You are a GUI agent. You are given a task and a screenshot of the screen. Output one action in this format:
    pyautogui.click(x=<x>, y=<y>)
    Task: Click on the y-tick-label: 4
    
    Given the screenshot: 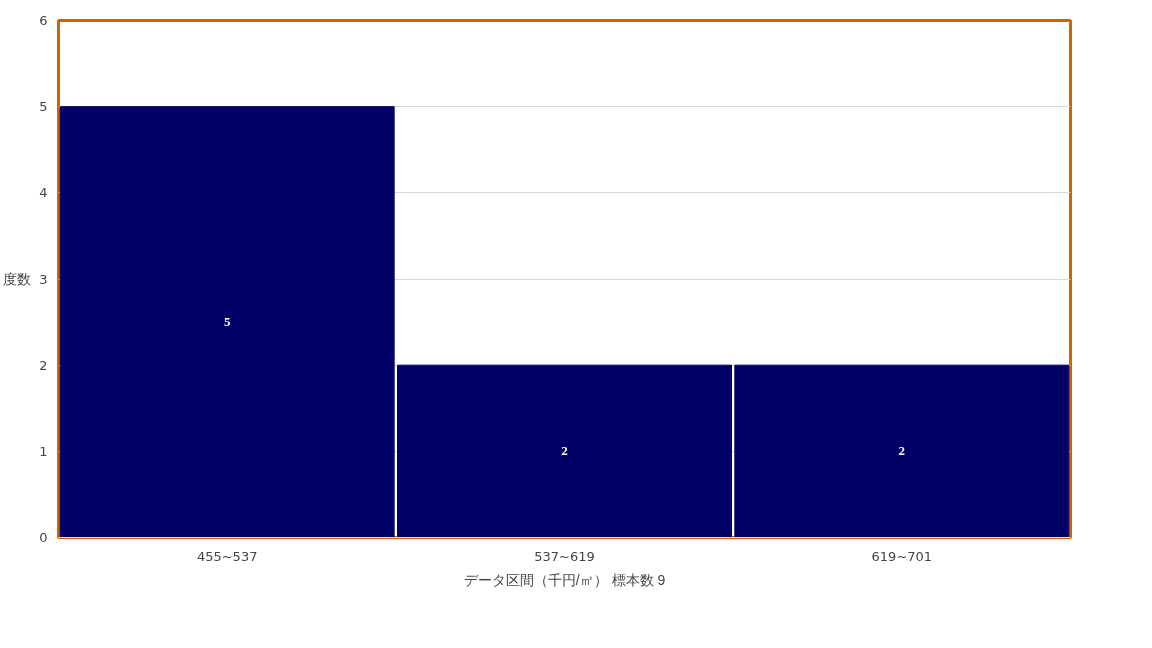 What is the action you would take?
    pyautogui.click(x=43, y=193)
    